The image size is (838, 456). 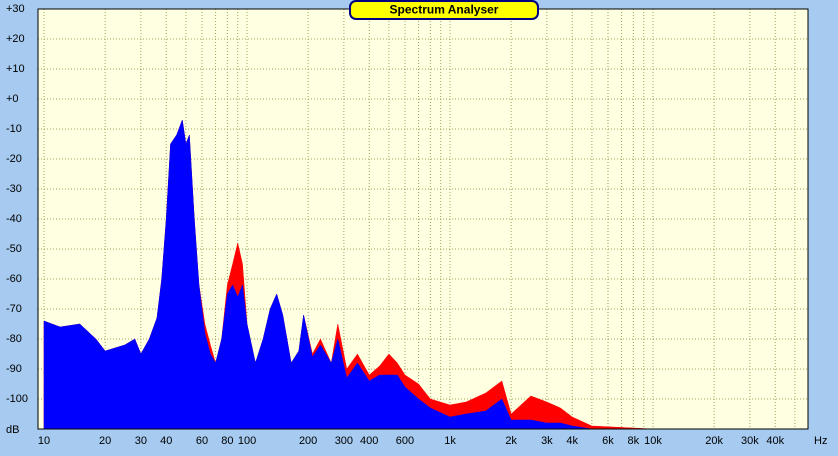 I want to click on x-tick-label: 6k, so click(x=608, y=441).